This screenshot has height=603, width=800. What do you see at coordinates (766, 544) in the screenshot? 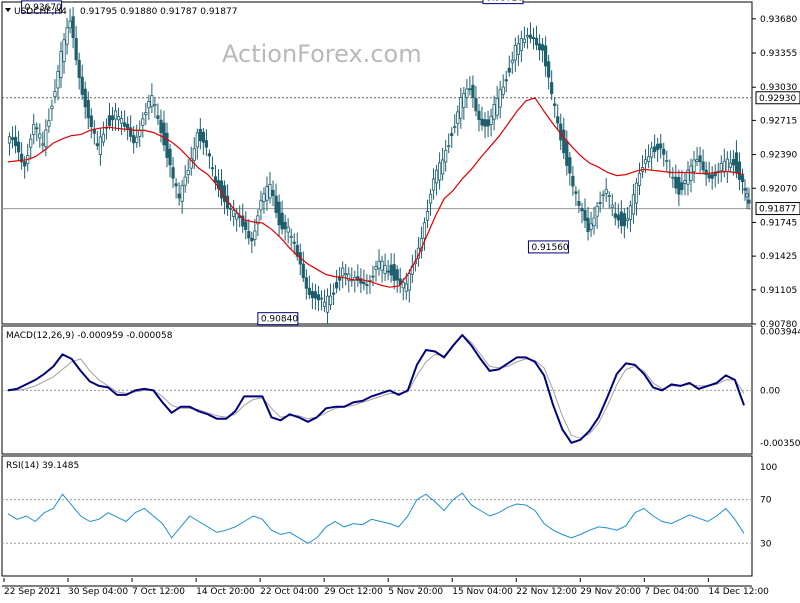
I see `rsi-tick-label: 30` at bounding box center [766, 544].